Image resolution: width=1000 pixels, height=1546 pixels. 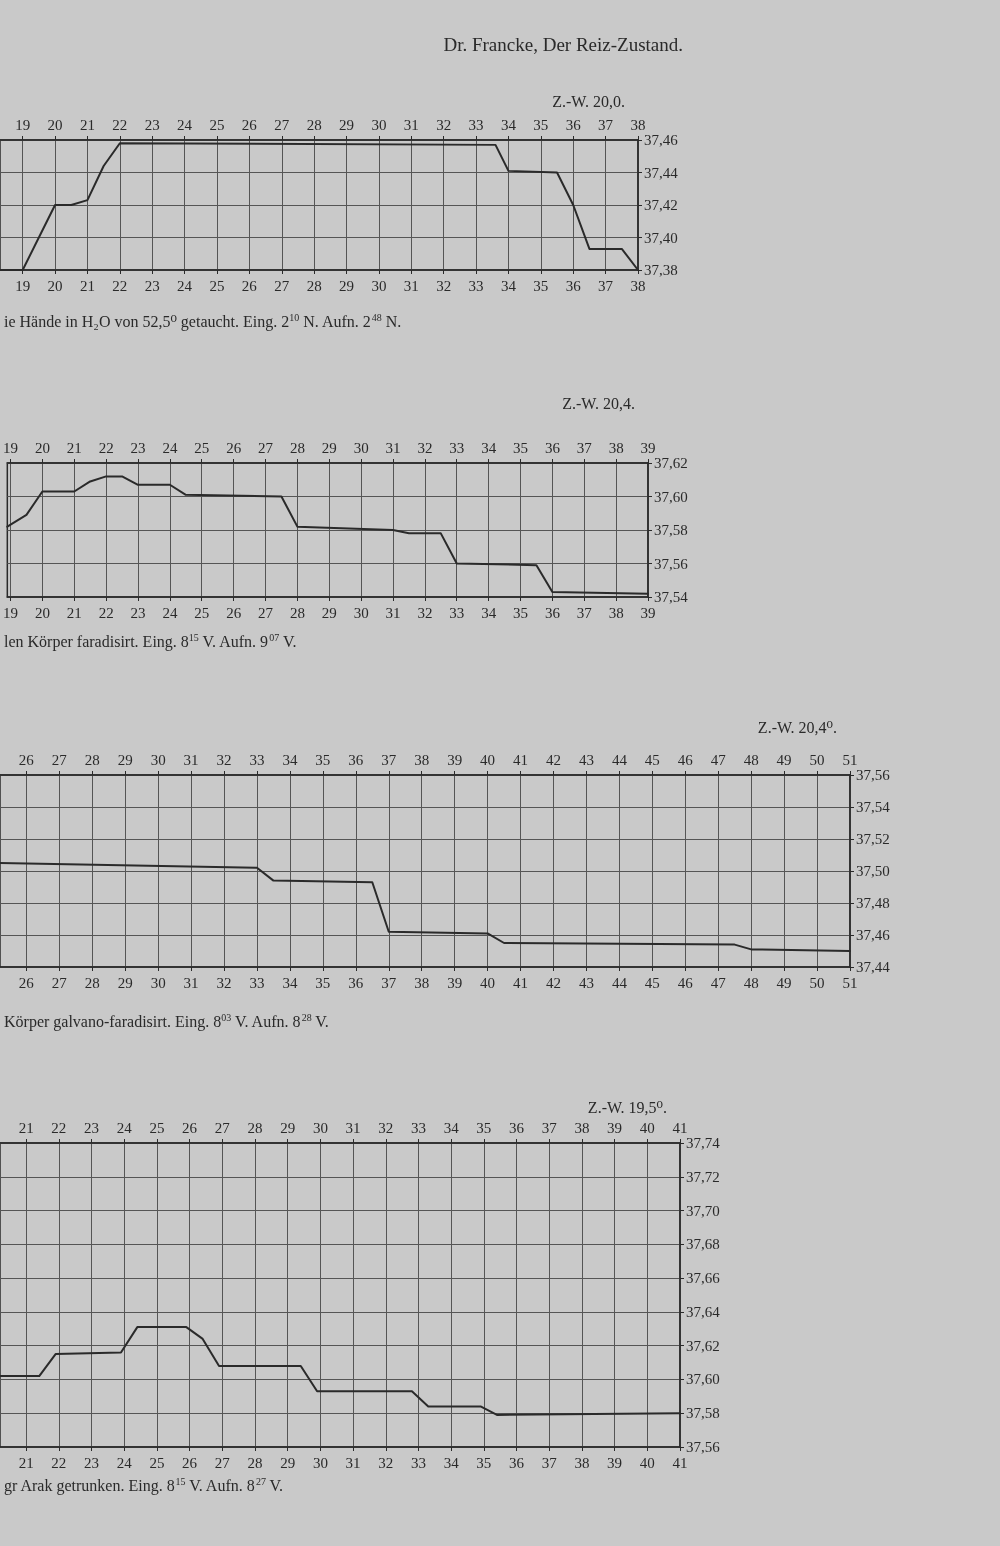 What do you see at coordinates (850, 982) in the screenshot?
I see `x-tick-label: 51` at bounding box center [850, 982].